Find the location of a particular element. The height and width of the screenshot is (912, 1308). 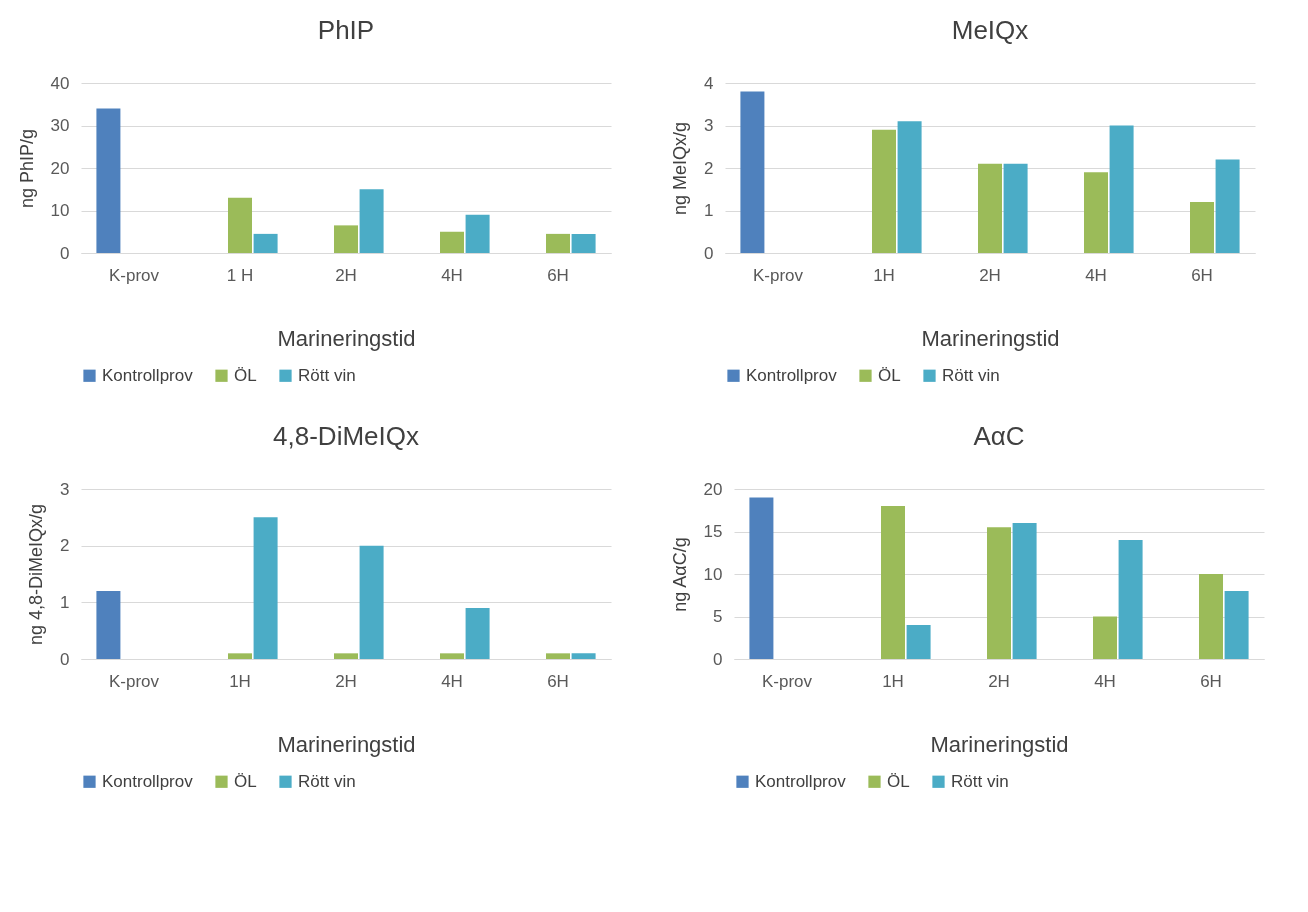

chart-title: MeIQx is located at coordinates (990, 30).